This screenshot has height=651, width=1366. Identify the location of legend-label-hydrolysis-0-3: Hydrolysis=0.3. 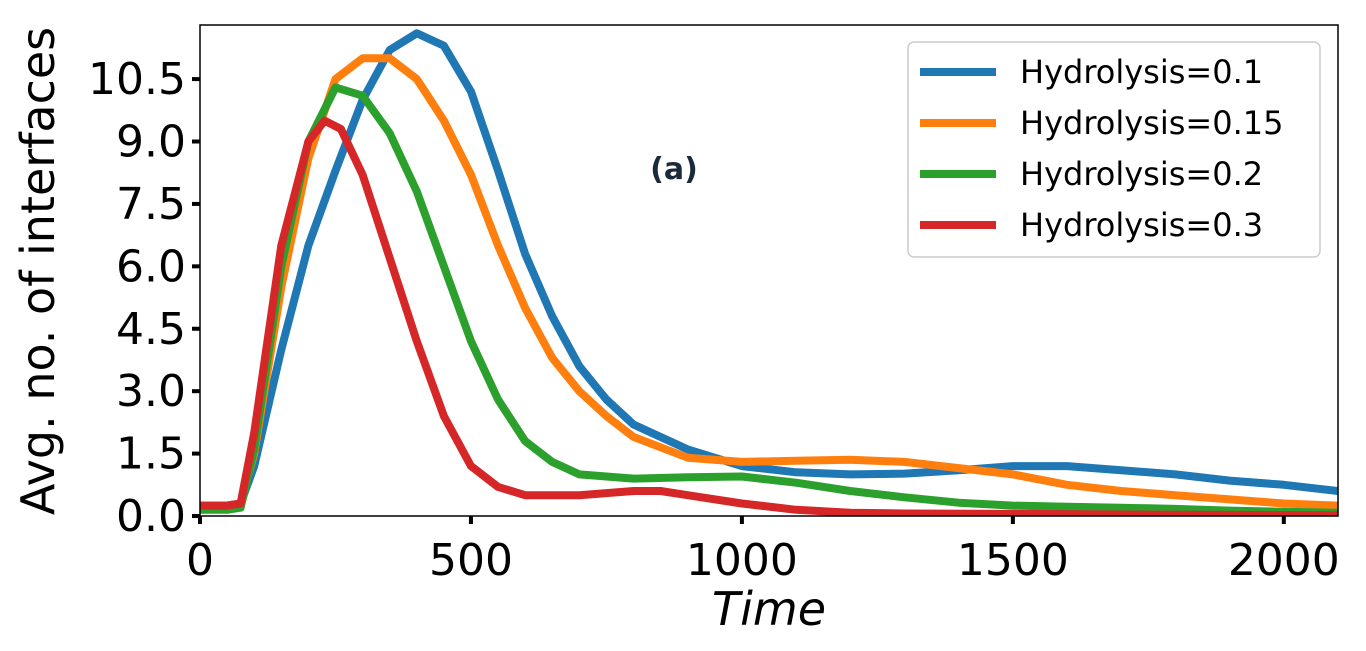
(1141, 225).